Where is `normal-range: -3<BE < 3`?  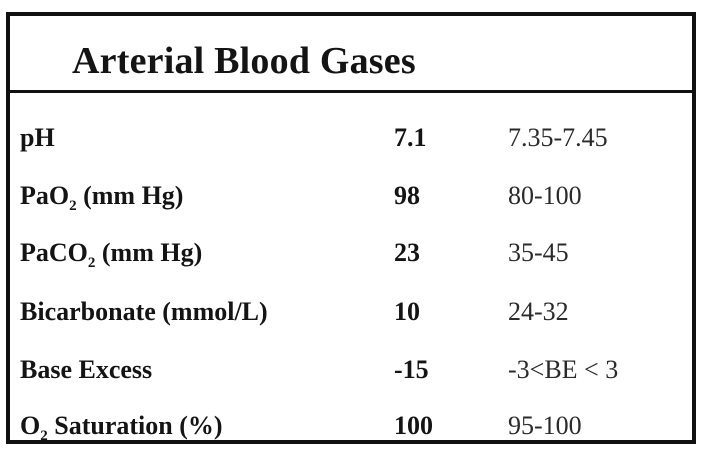
normal-range: -3<BE < 3 is located at coordinates (563, 369).